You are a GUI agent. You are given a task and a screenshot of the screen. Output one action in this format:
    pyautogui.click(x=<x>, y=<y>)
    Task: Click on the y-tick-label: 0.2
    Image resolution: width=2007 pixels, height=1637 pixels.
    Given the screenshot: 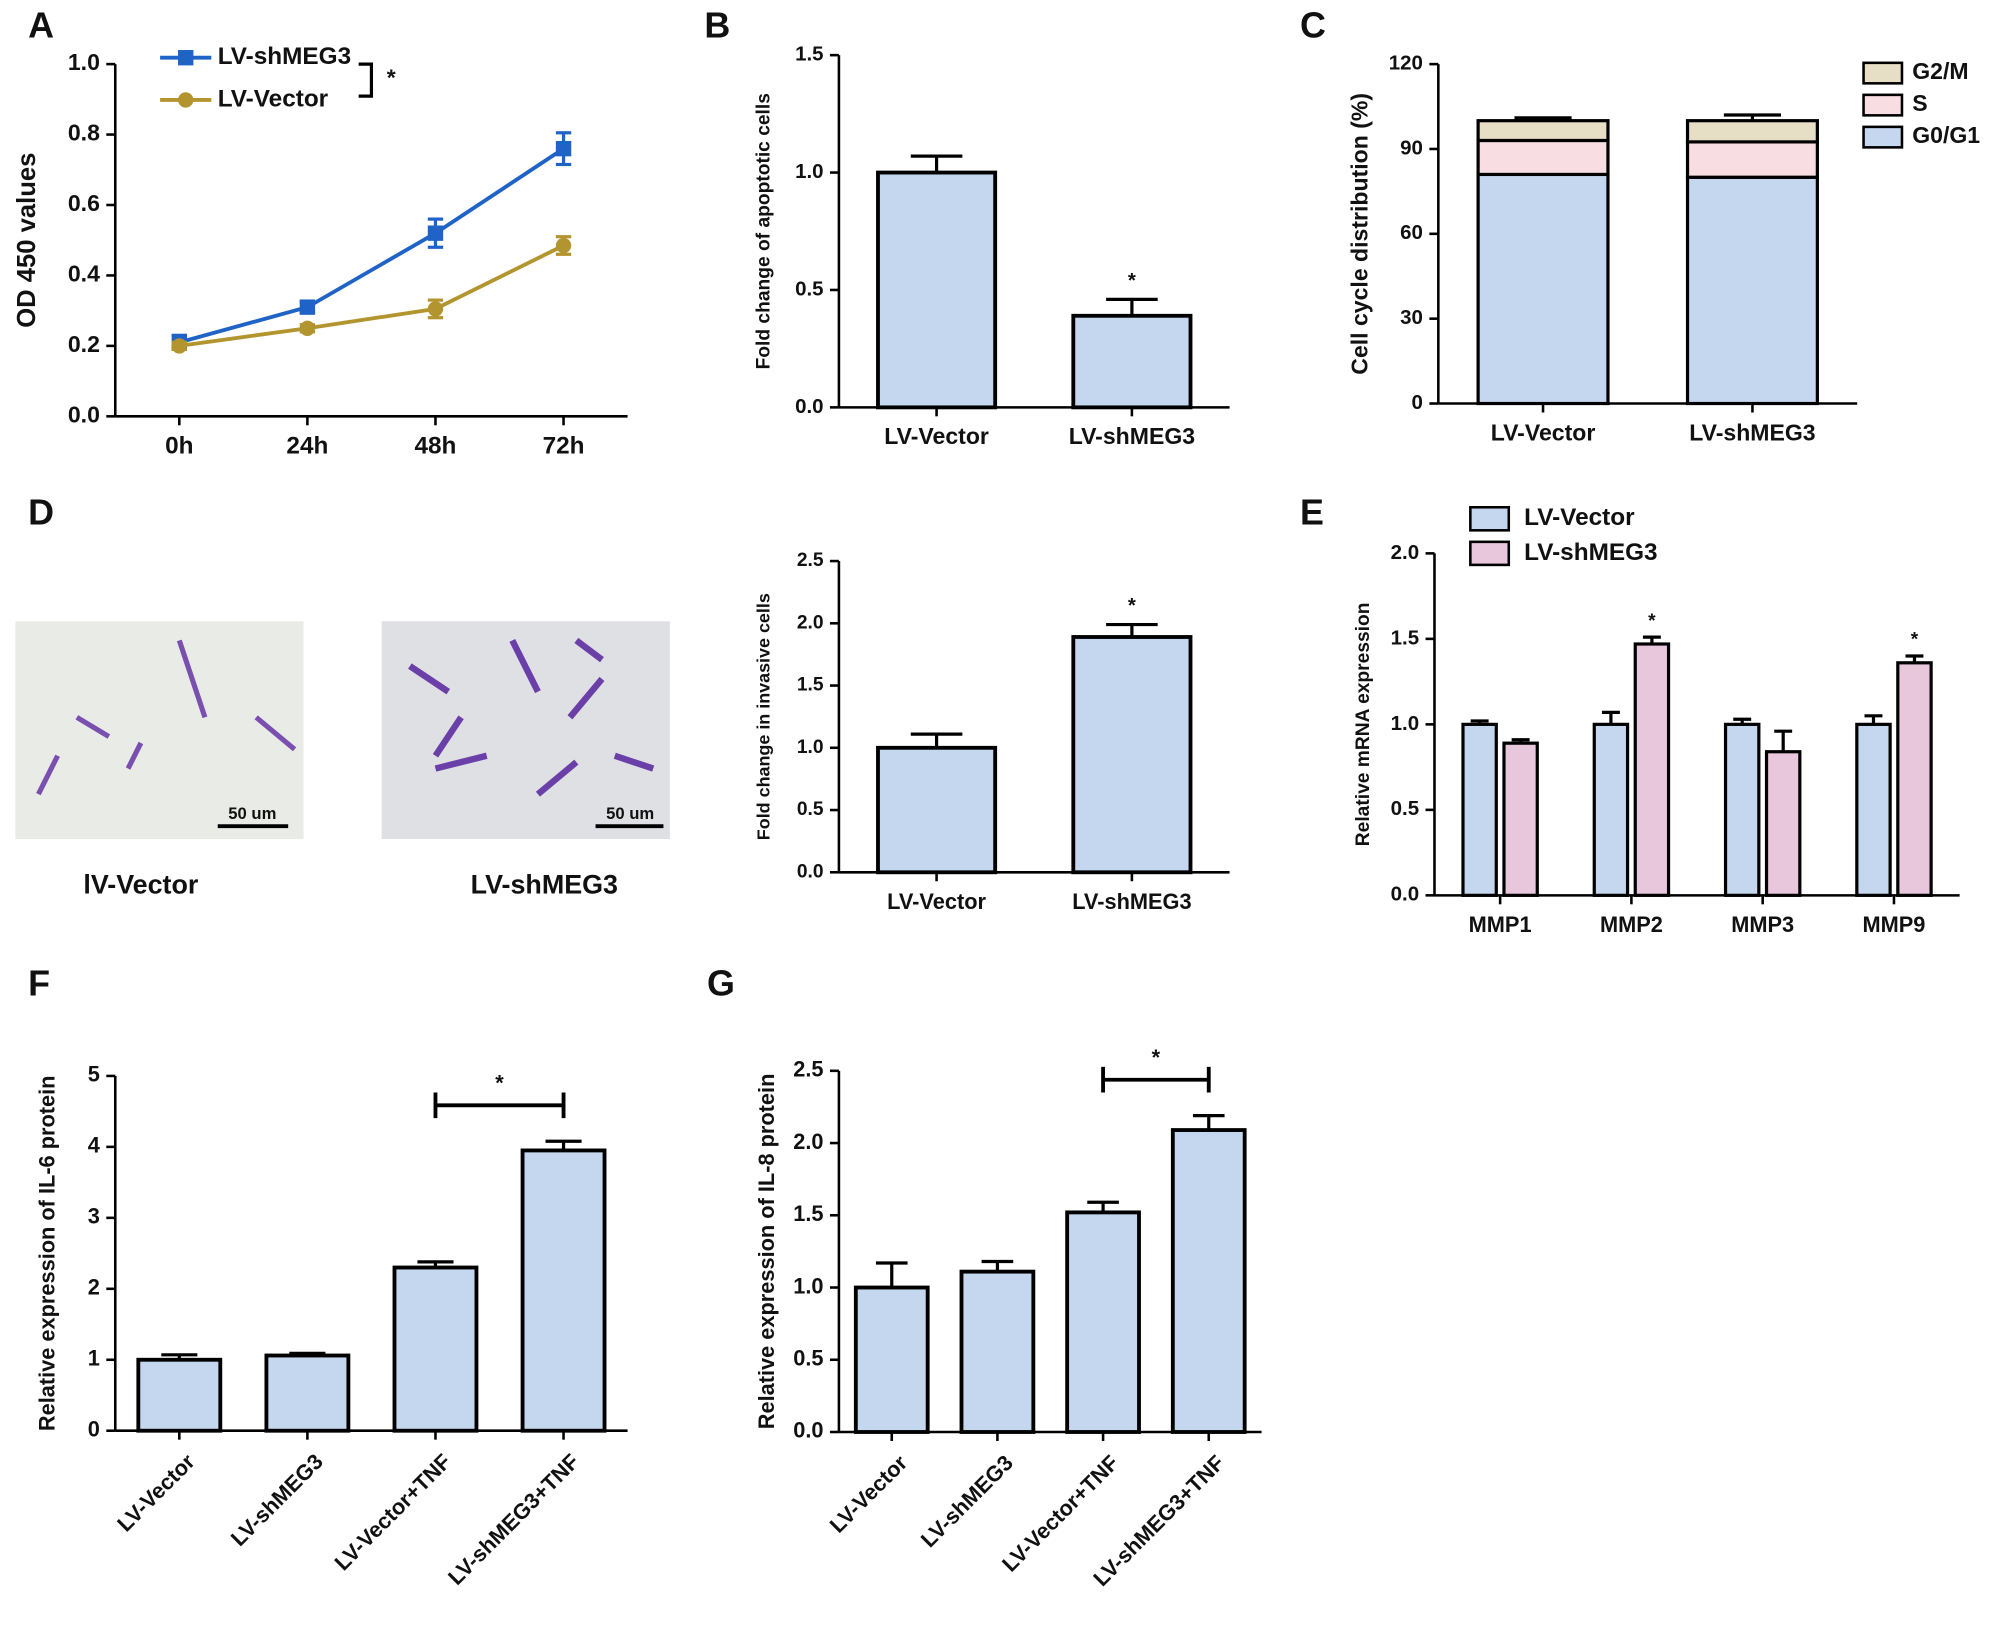 What is the action you would take?
    pyautogui.click(x=84, y=344)
    